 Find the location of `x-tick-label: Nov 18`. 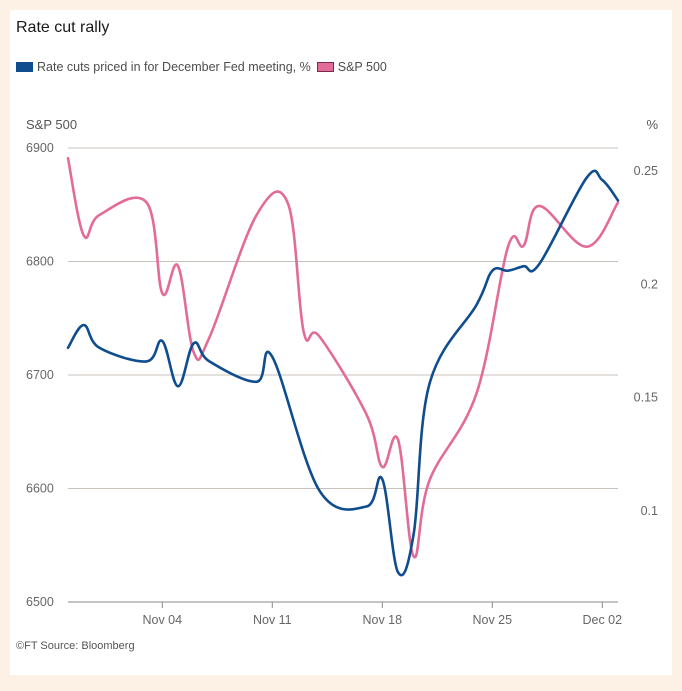

x-tick-label: Nov 18 is located at coordinates (382, 620).